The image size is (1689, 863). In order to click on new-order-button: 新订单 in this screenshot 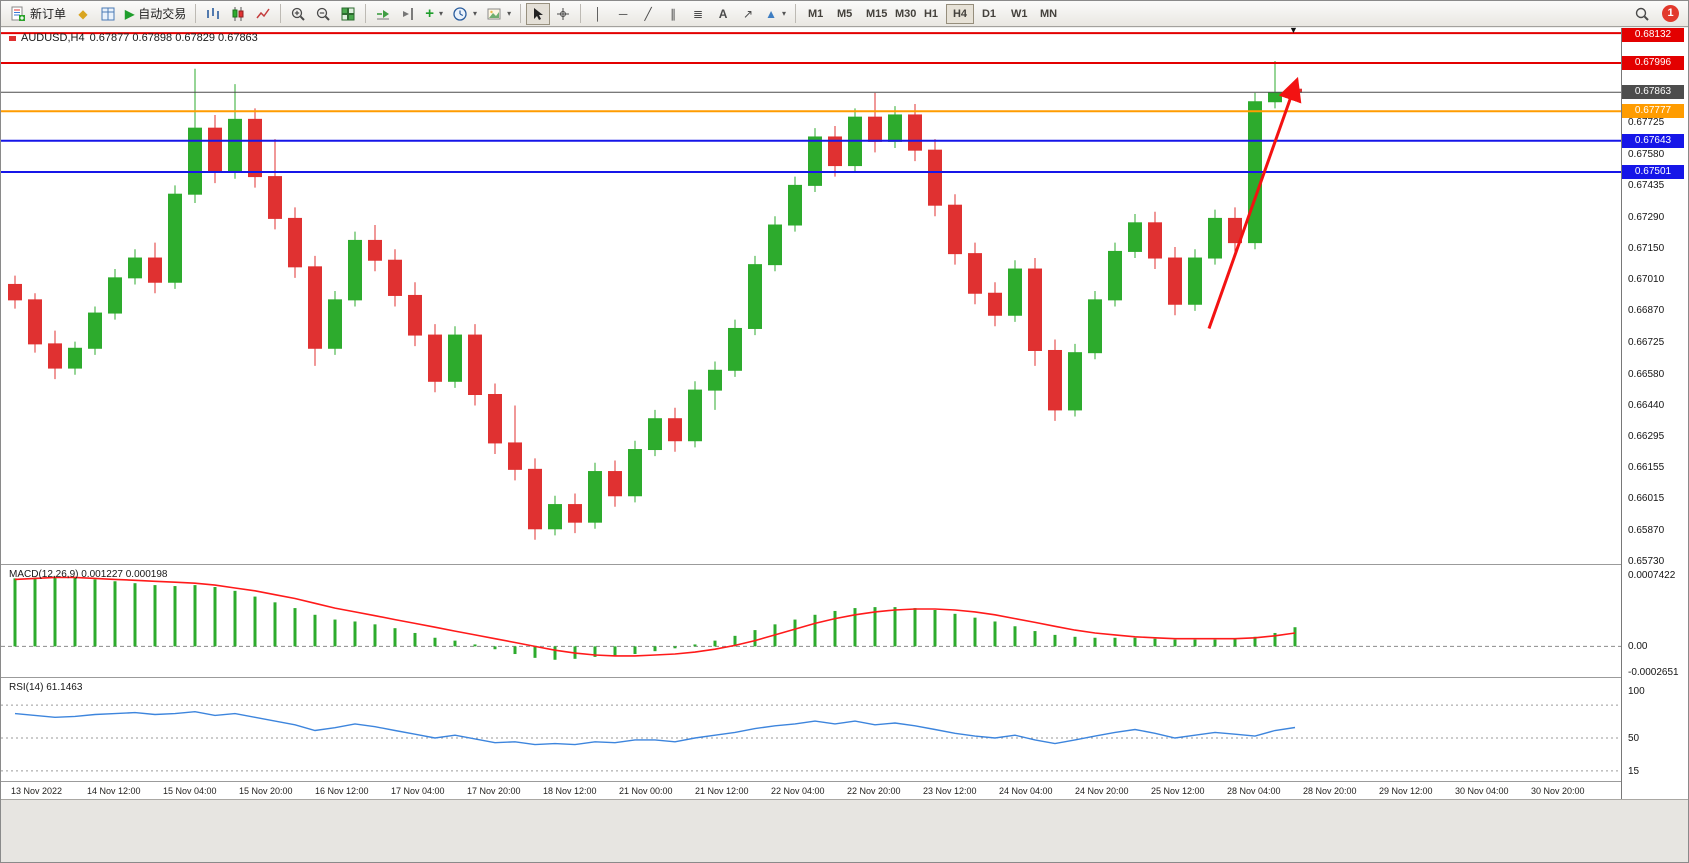, I will do `click(38, 14)`.